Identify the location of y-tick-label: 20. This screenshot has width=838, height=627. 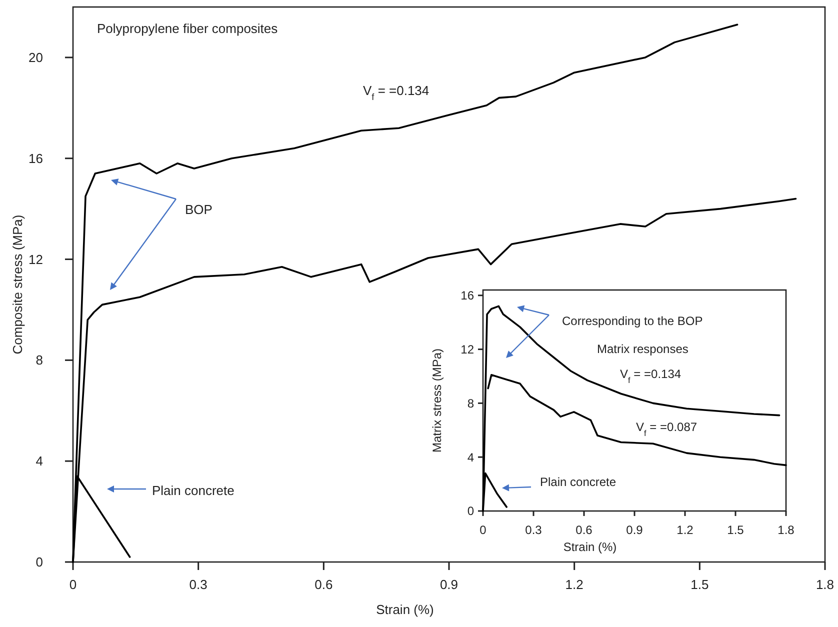
(35, 58).